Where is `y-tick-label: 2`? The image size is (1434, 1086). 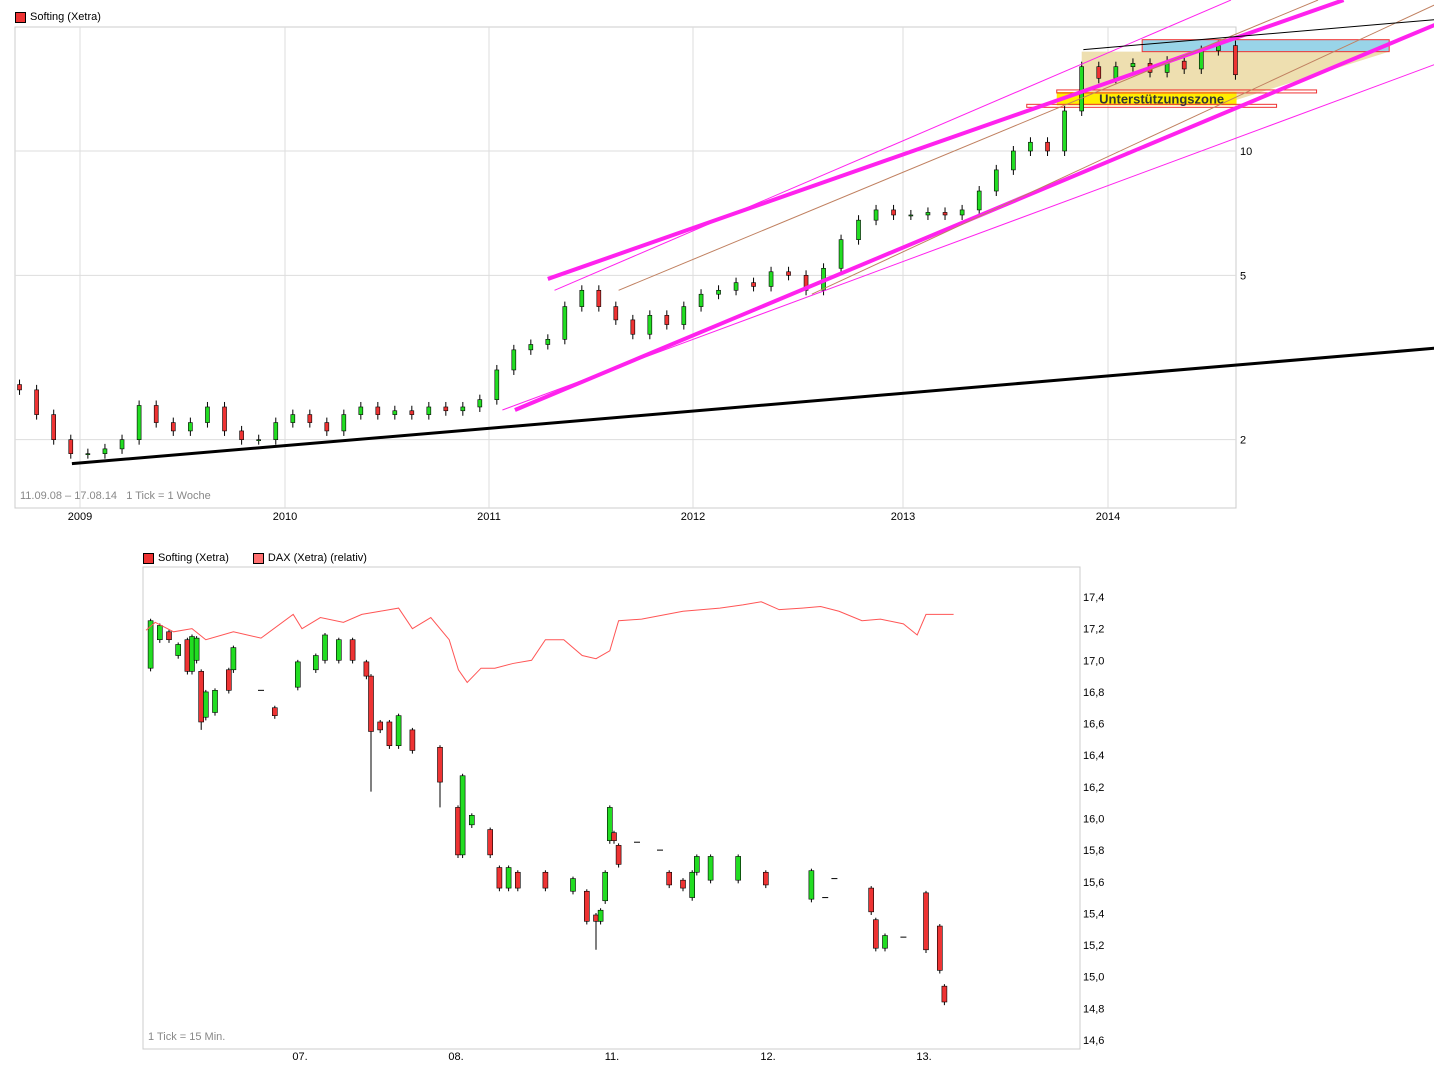 y-tick-label: 2 is located at coordinates (1243, 441).